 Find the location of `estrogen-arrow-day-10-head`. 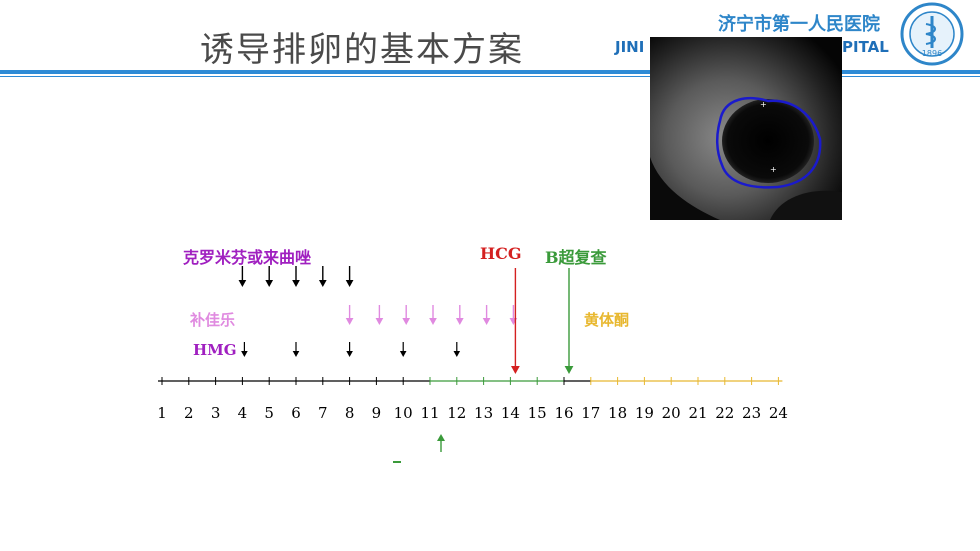

estrogen-arrow-day-10-head is located at coordinates (406, 321).